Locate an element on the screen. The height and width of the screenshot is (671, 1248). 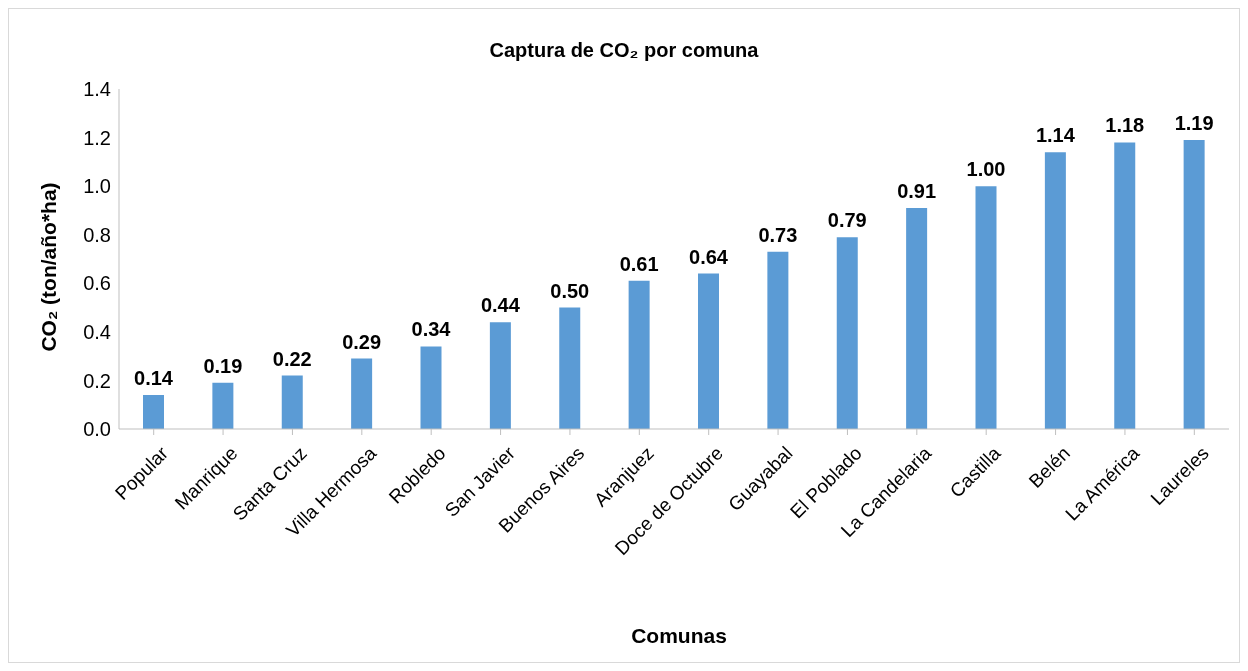
data-label: 0.50 is located at coordinates (570, 290).